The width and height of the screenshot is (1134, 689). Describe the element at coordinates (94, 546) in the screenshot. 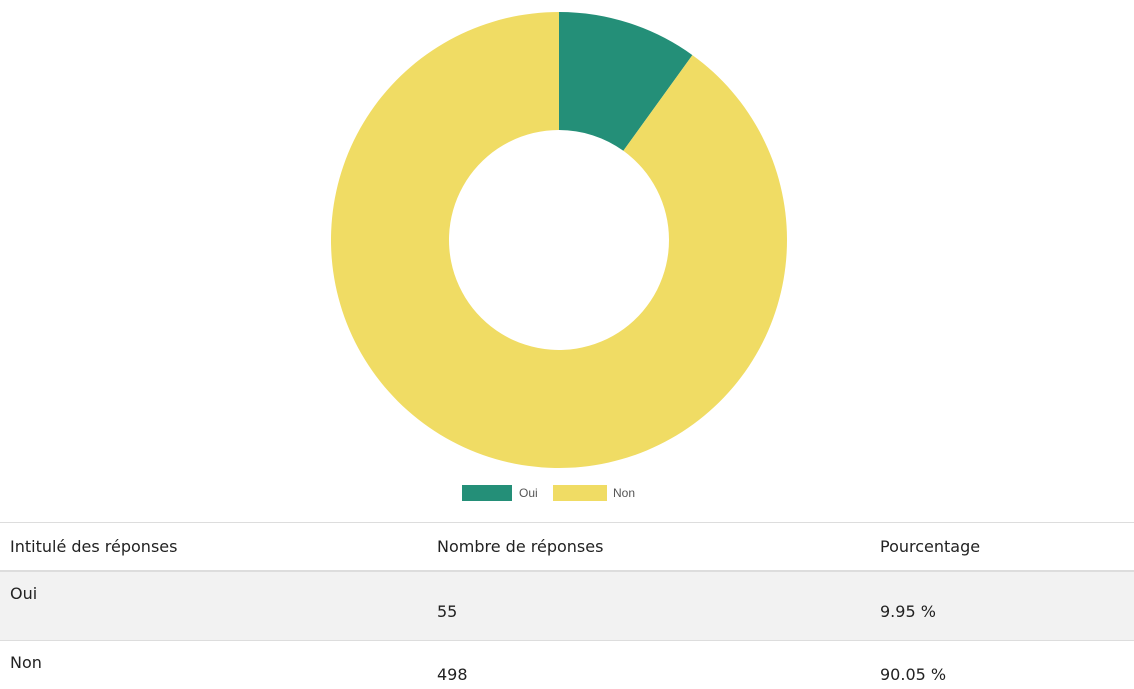

I see `header-cell: Intitulé des réponses` at that location.